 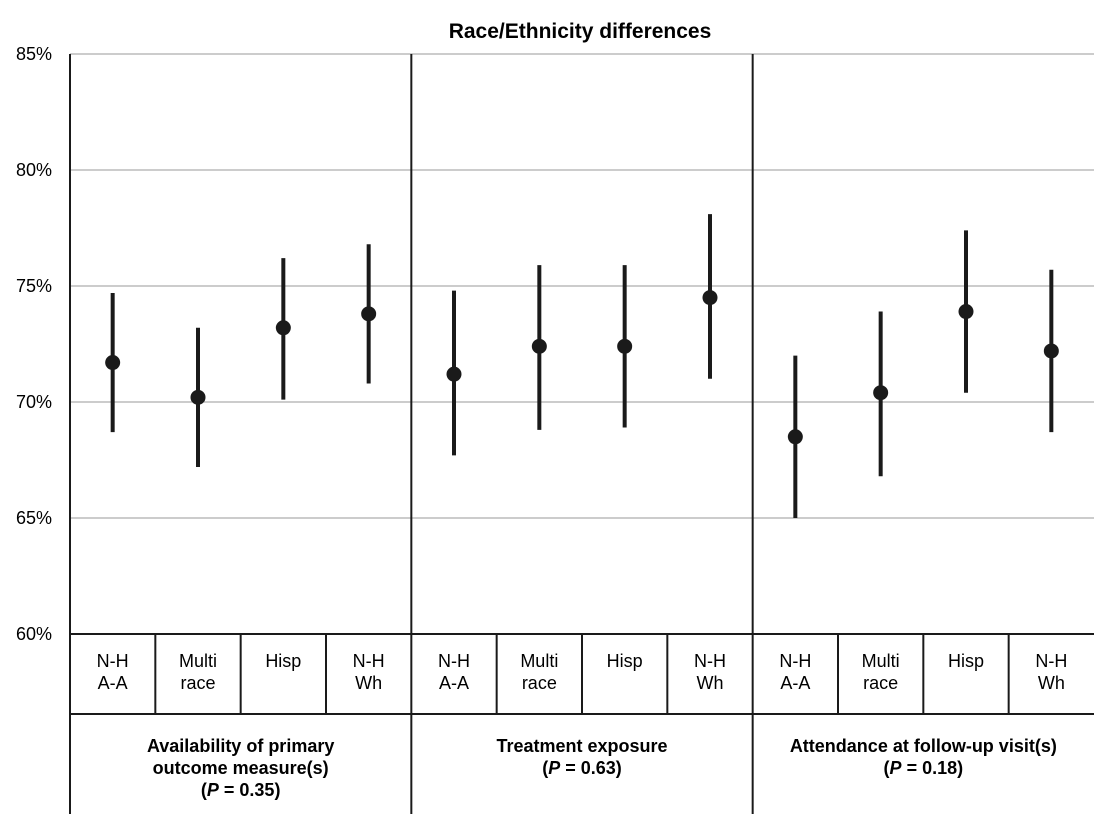 What do you see at coordinates (581, 757) in the screenshot?
I see `group-label: Treatment exposure (P = 0.63)` at bounding box center [581, 757].